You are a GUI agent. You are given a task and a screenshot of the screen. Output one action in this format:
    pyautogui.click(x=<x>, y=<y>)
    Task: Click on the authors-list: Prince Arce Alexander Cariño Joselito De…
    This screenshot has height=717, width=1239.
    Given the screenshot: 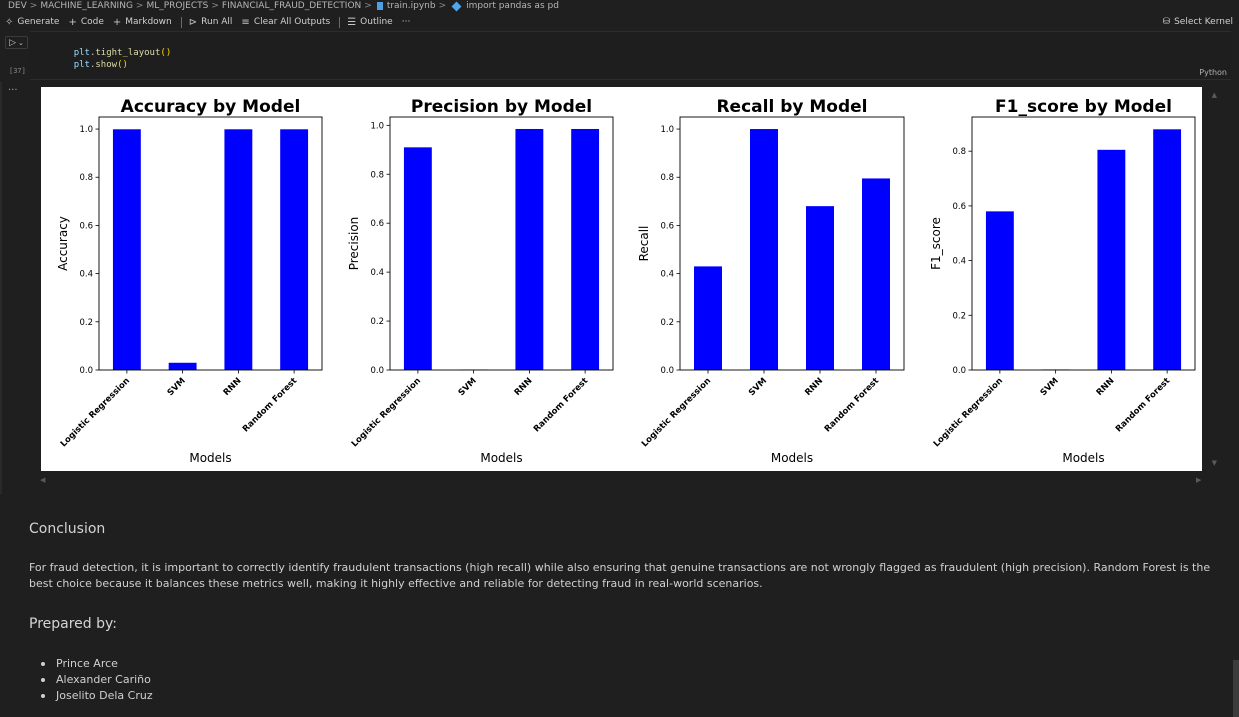 What is the action you would take?
    pyautogui.click(x=631, y=680)
    